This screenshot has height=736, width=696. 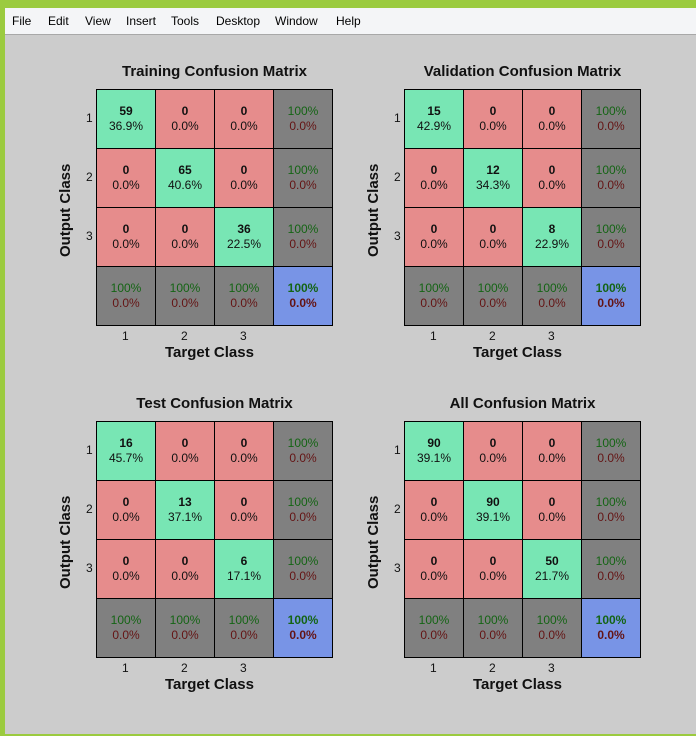 What do you see at coordinates (522, 71) in the screenshot?
I see `matrix-title: Validation Confusion Matrix` at bounding box center [522, 71].